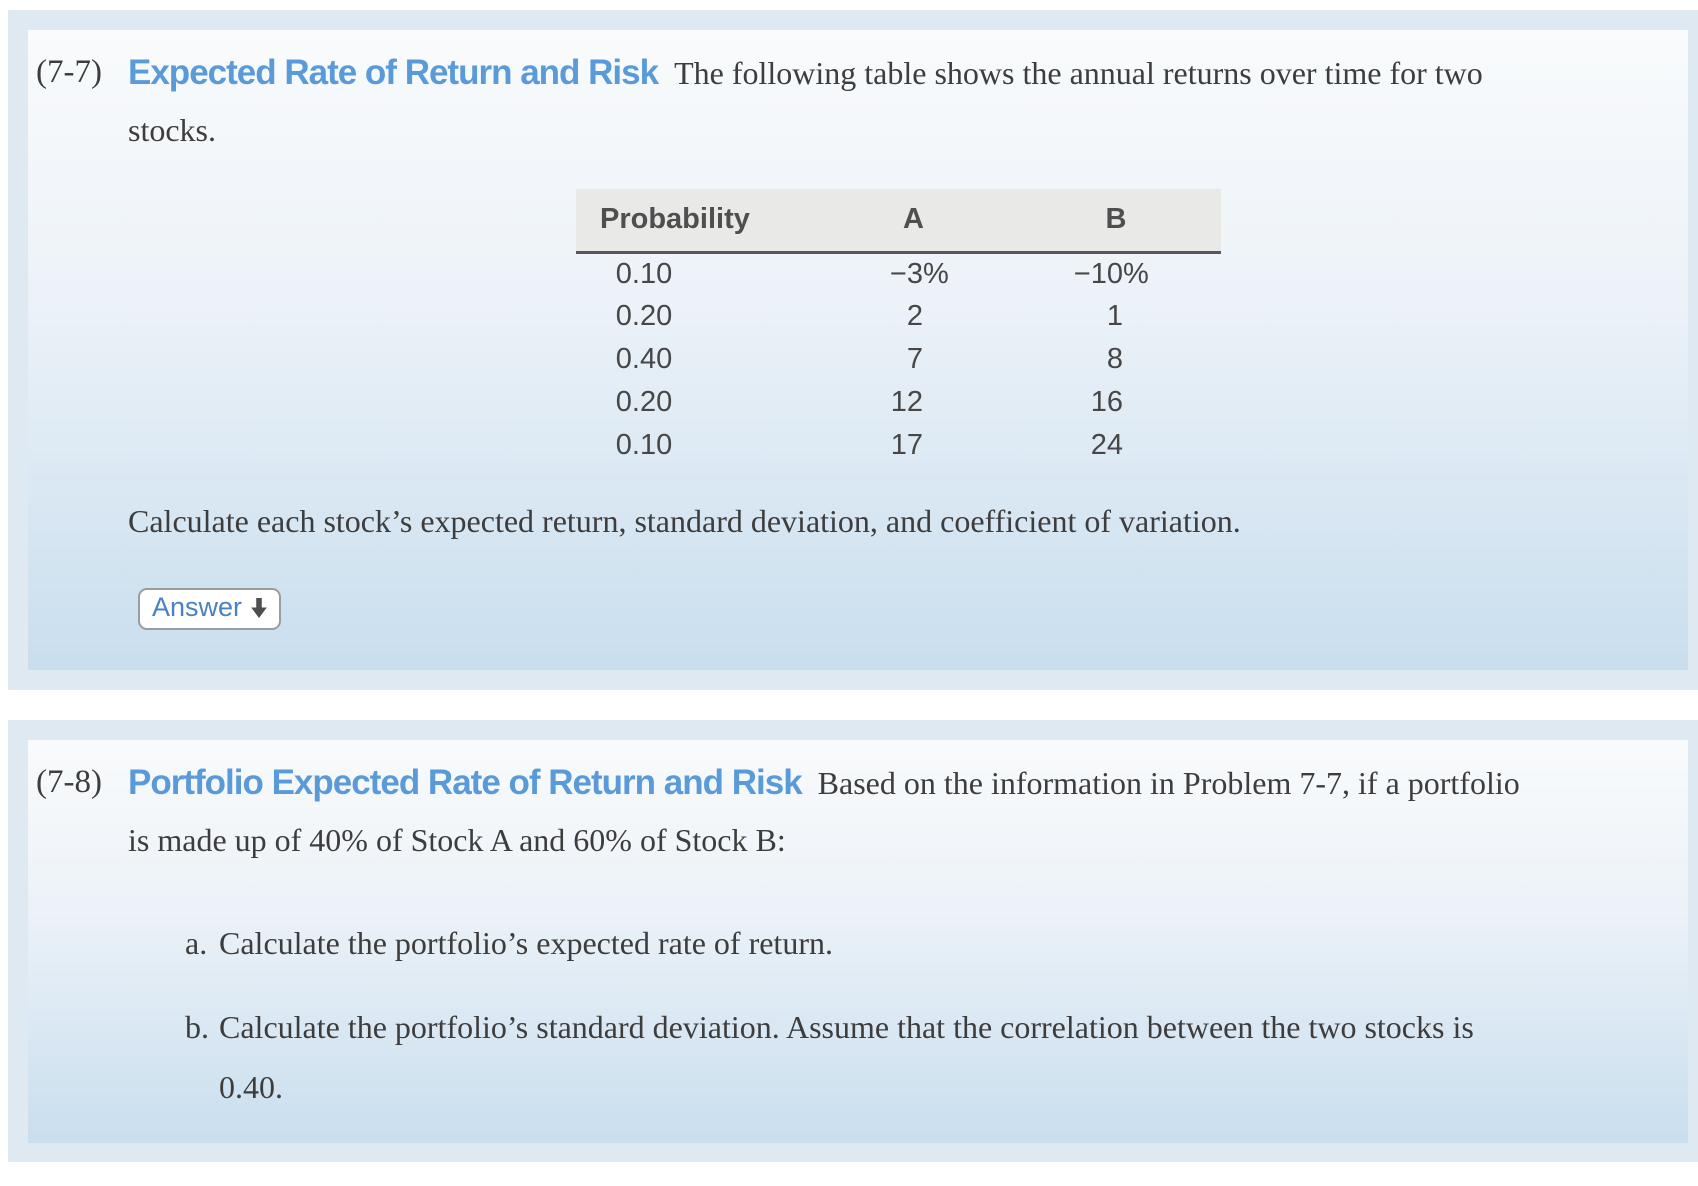 The height and width of the screenshot is (1186, 1698). What do you see at coordinates (1116, 221) in the screenshot?
I see `column-header-stock-b: B` at bounding box center [1116, 221].